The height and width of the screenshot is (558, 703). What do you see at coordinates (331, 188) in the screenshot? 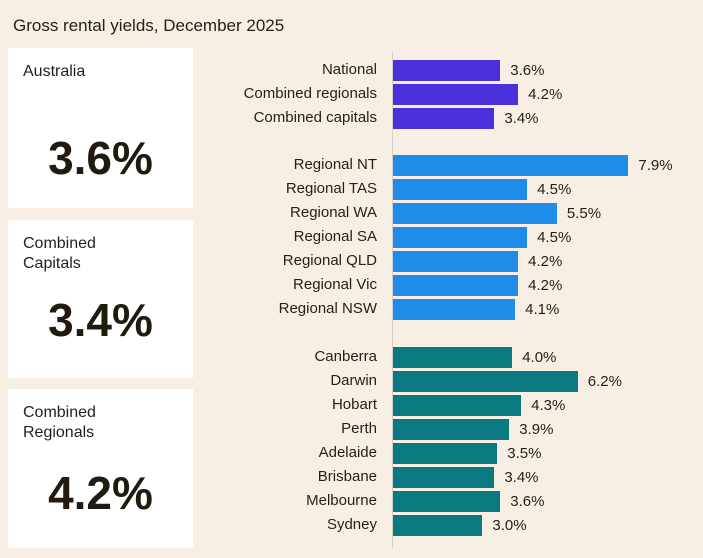
I see `category-label: Regional TAS` at bounding box center [331, 188].